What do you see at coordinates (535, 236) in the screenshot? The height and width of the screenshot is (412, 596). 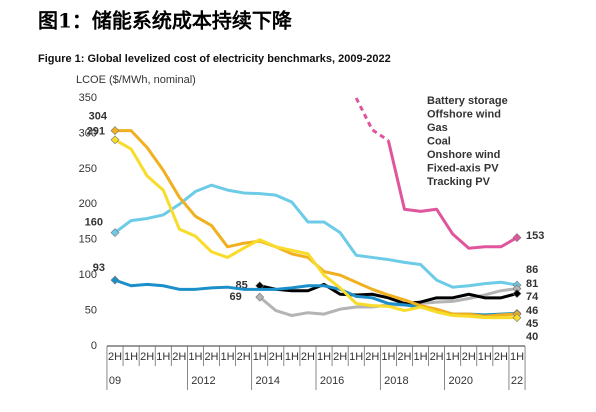 I see `data-label: 153` at bounding box center [535, 236].